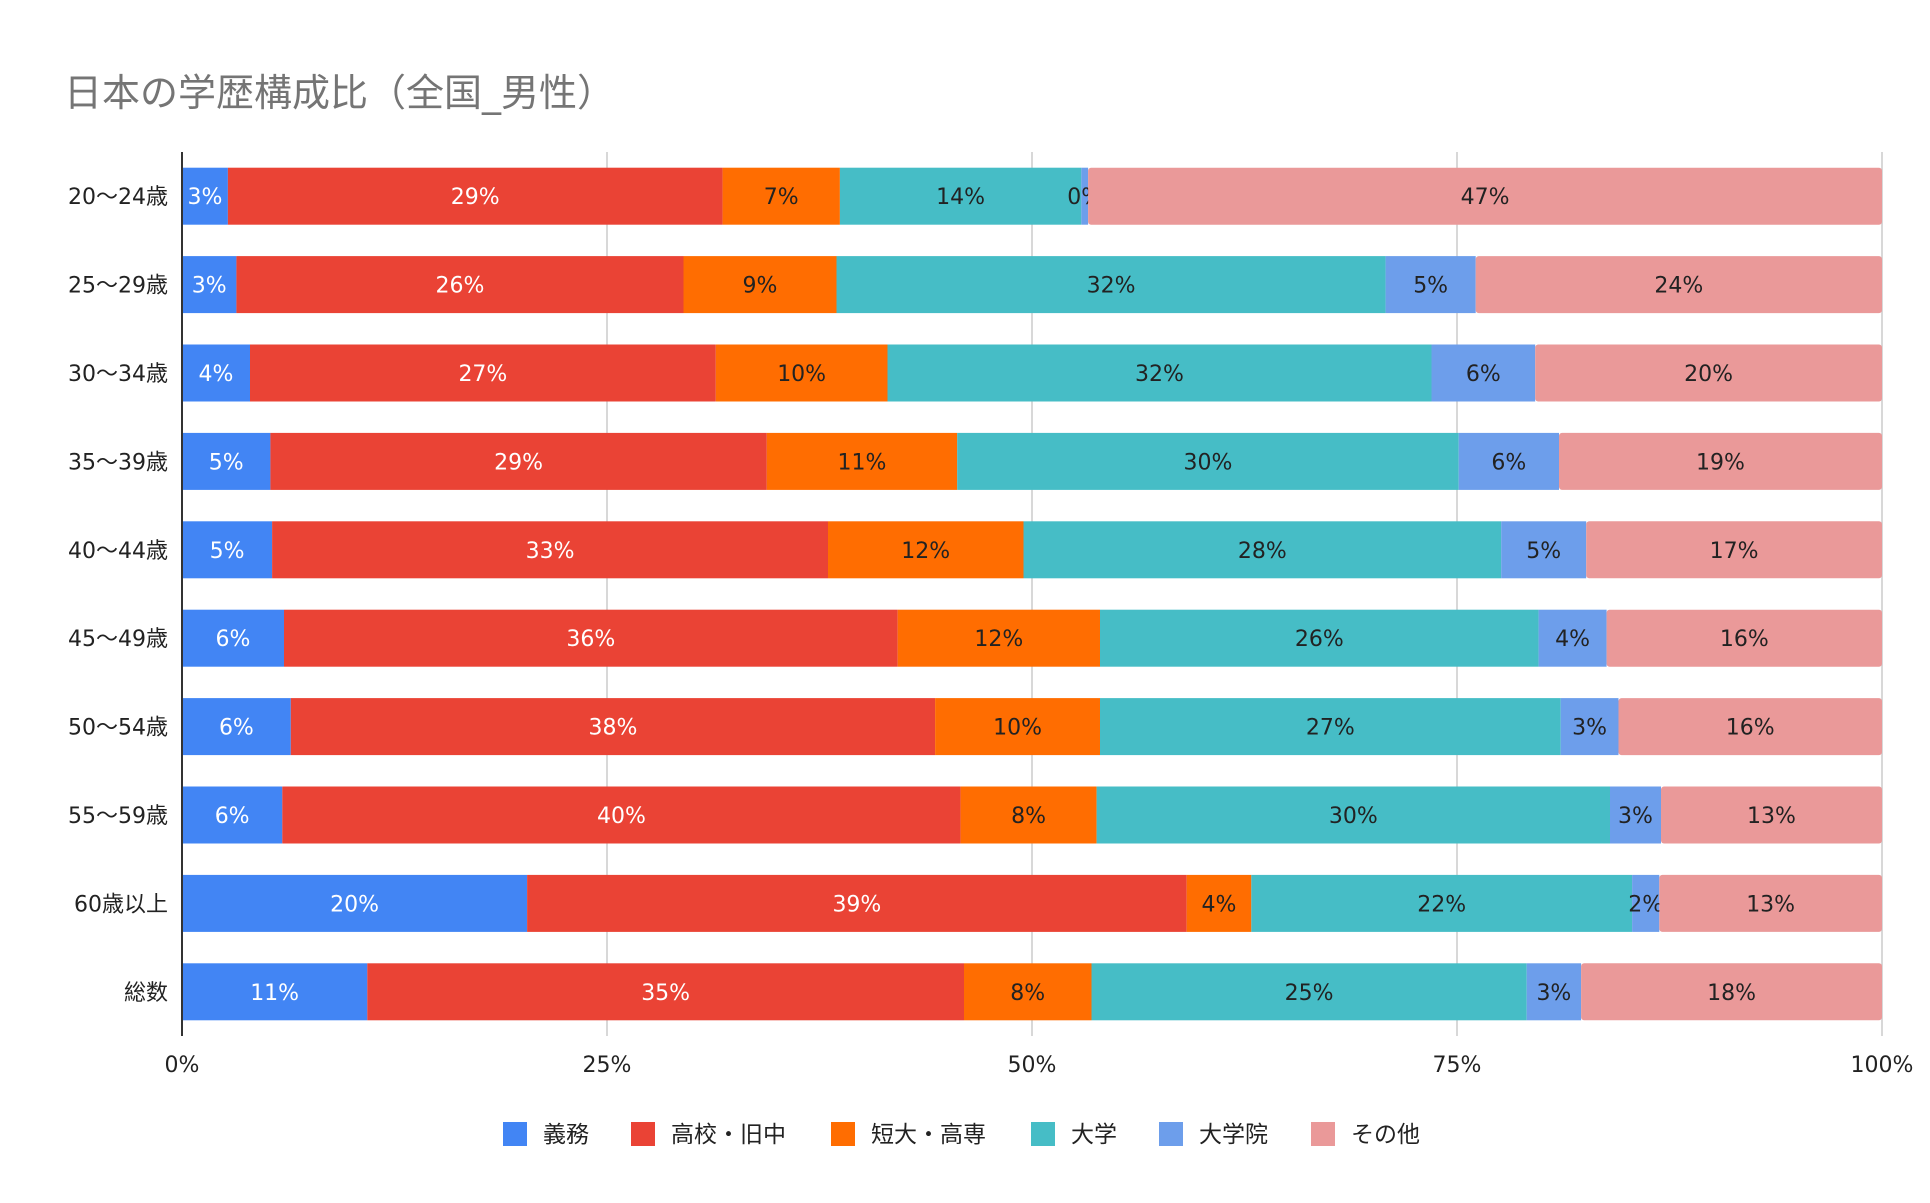  I want to click on legend-label: 大学院, so click(1233, 1135).